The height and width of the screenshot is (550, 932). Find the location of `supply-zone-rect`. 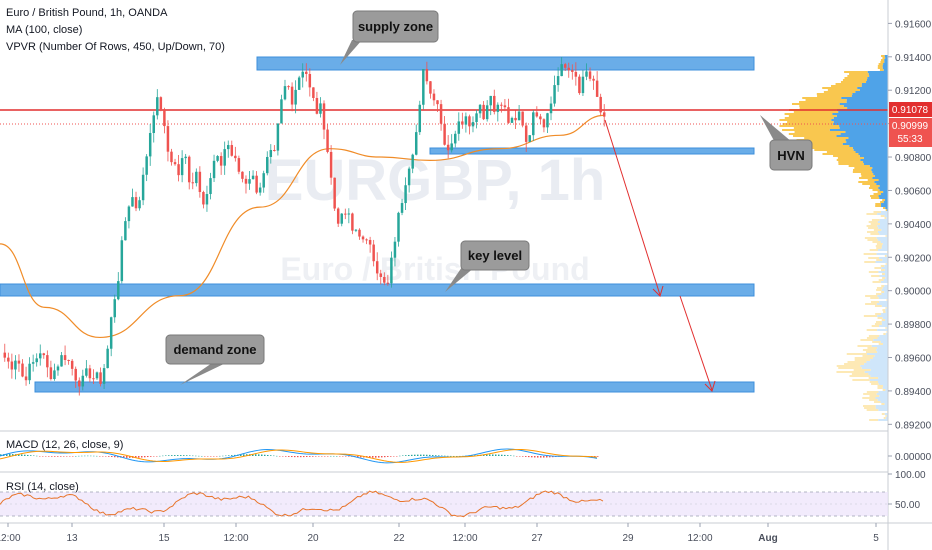

supply-zone-rect is located at coordinates (505, 63).